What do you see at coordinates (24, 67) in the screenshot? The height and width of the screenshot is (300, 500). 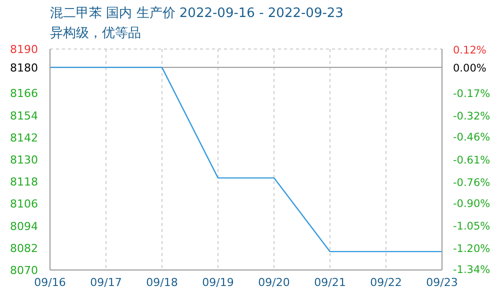 I see `y-tick-label: 8180` at bounding box center [24, 67].